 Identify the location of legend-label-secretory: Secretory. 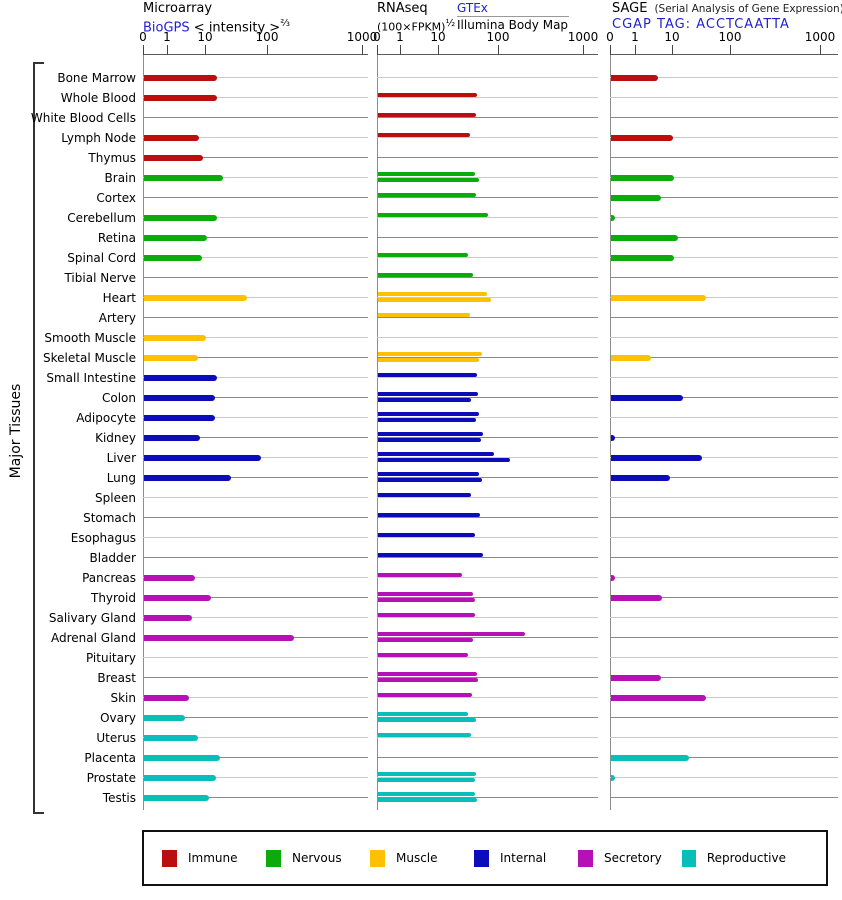
(633, 858).